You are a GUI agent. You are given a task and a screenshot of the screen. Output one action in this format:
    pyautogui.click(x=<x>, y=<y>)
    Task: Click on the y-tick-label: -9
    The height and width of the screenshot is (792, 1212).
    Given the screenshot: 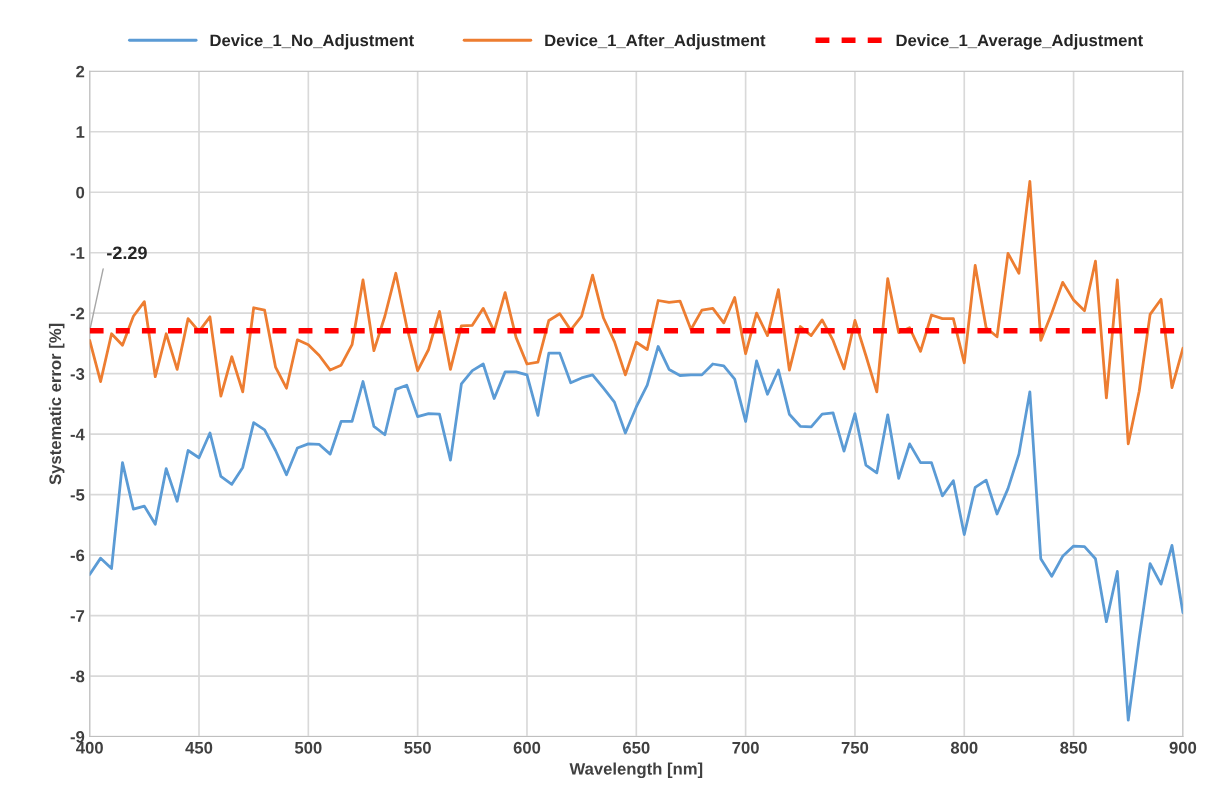 What is the action you would take?
    pyautogui.click(x=77, y=736)
    